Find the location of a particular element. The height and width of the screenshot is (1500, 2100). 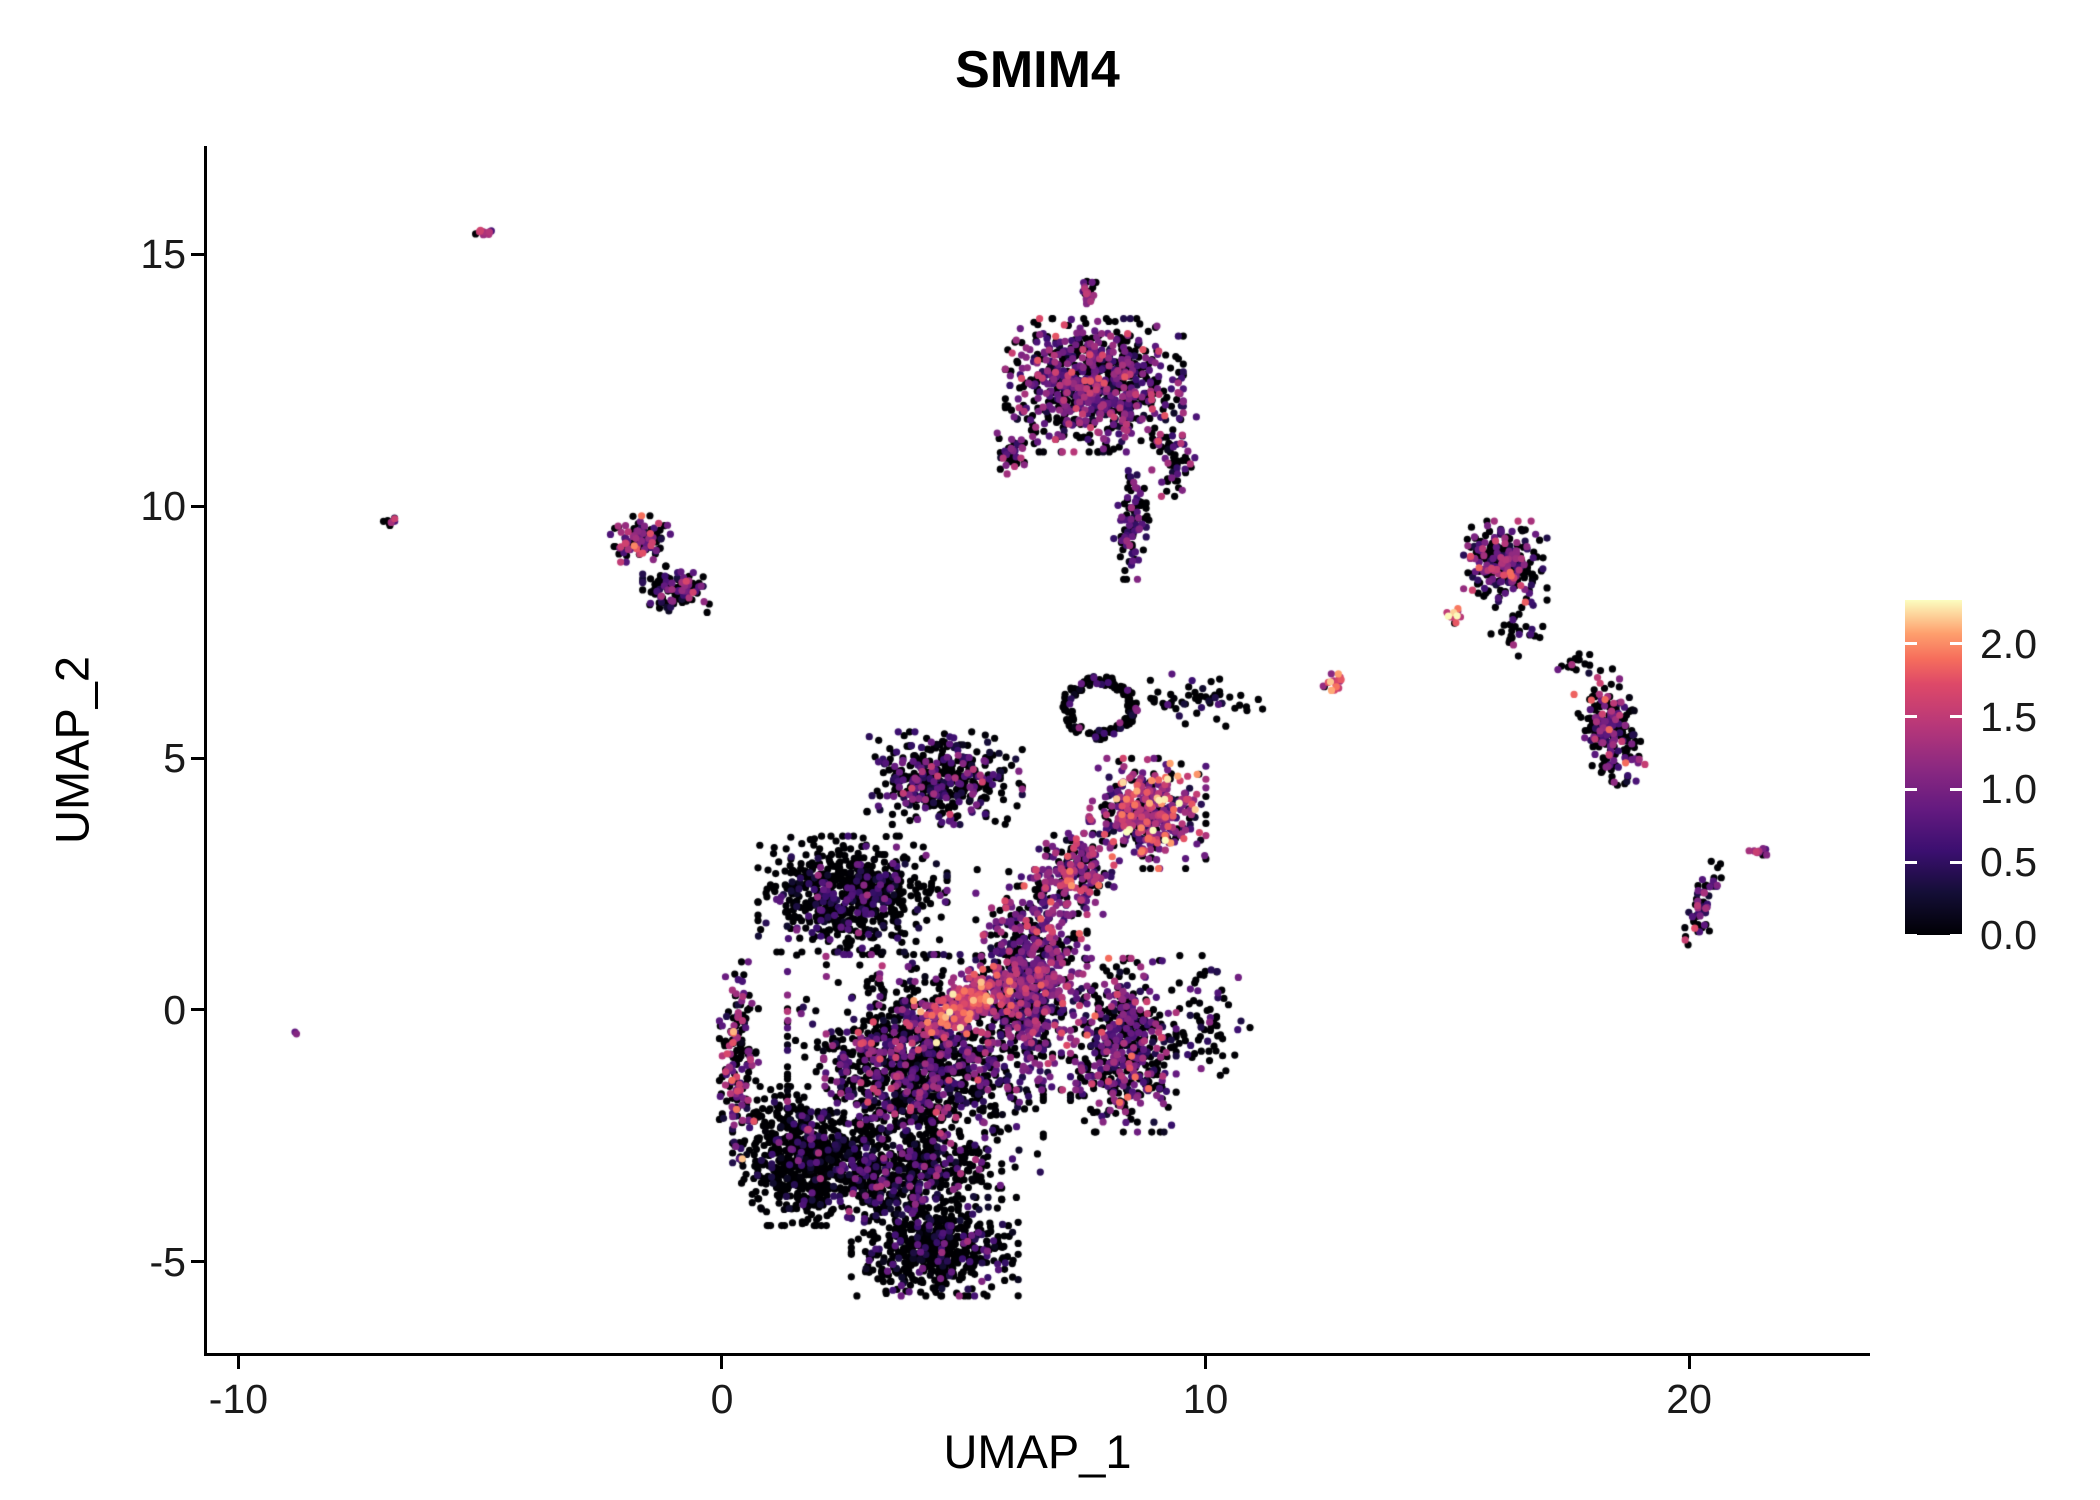

y-tick-label: 15 is located at coordinates (163, 254).